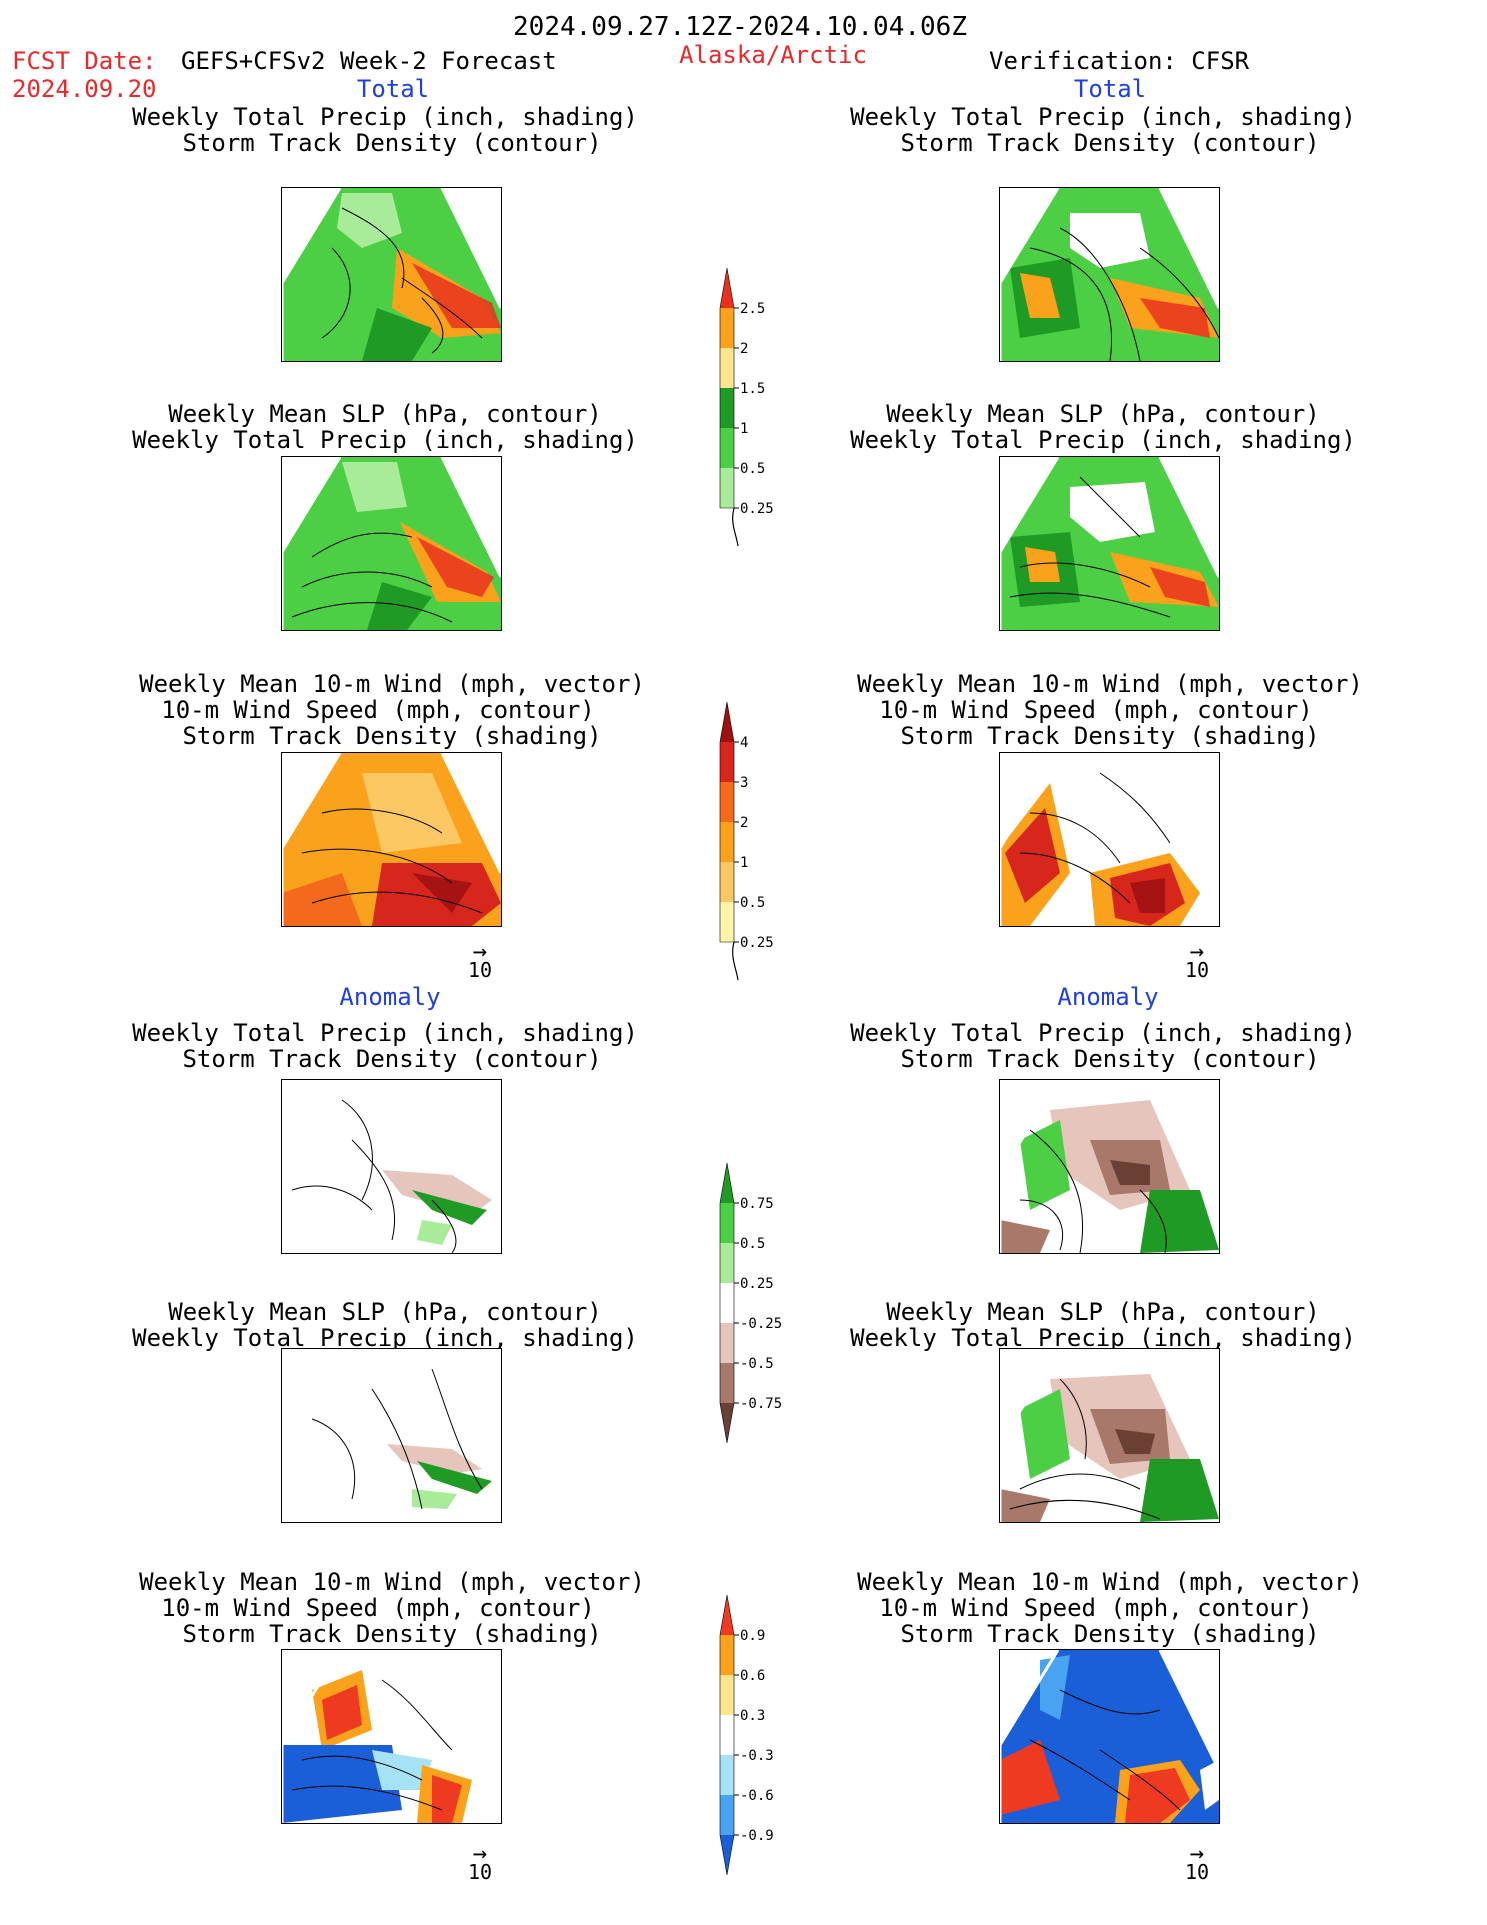  What do you see at coordinates (752, 1716) in the screenshot?
I see `colorbar-label: 0.3` at bounding box center [752, 1716].